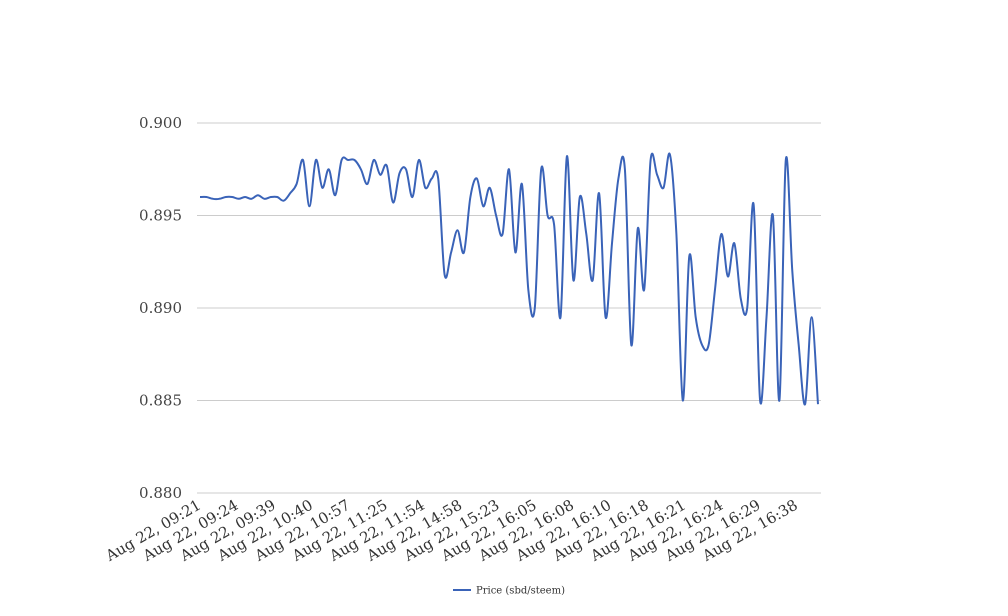  Describe the element at coordinates (160, 308) in the screenshot. I see `y-tick-label: 0.890` at that location.